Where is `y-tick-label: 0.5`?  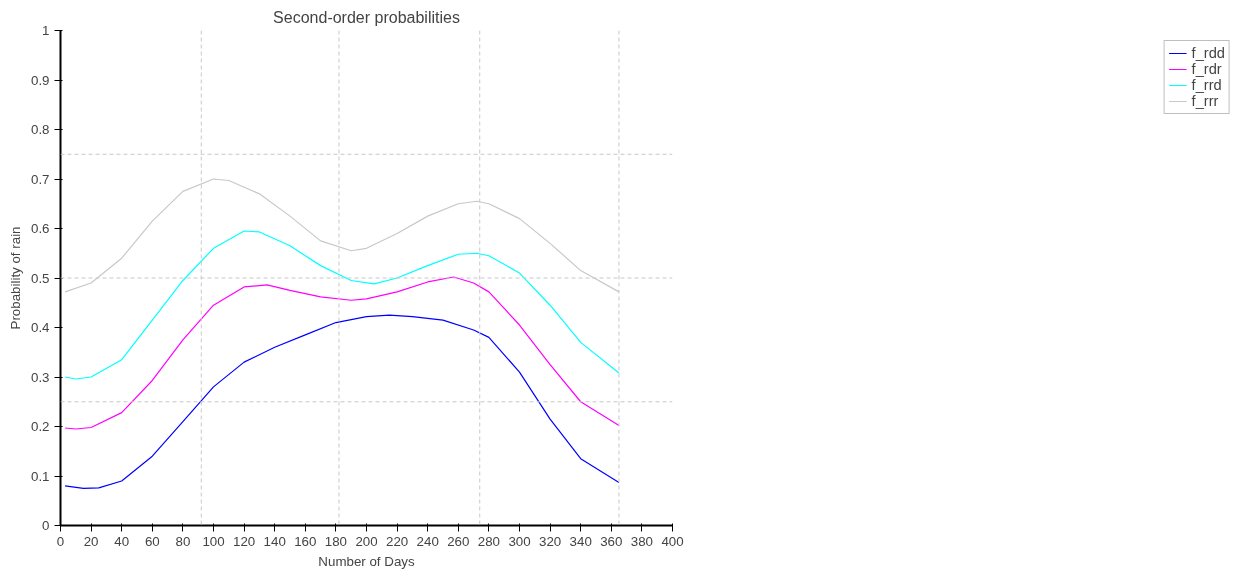
y-tick-label: 0.5 is located at coordinates (40, 278).